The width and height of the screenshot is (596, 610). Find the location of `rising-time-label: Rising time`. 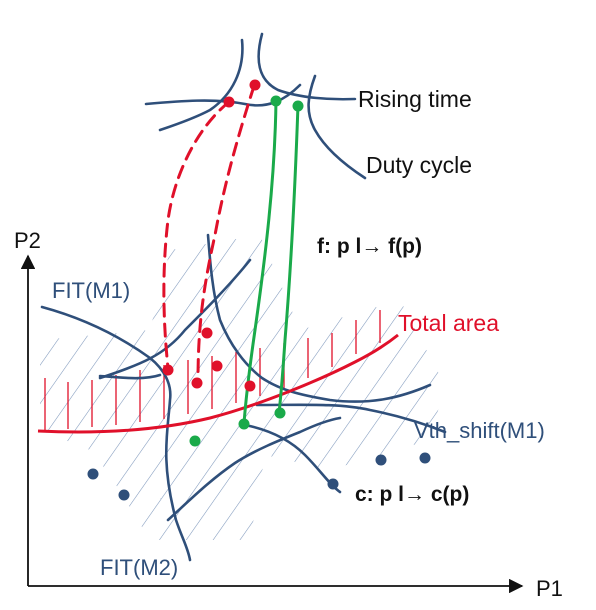

rising-time-label: Rising time is located at coordinates (415, 99).